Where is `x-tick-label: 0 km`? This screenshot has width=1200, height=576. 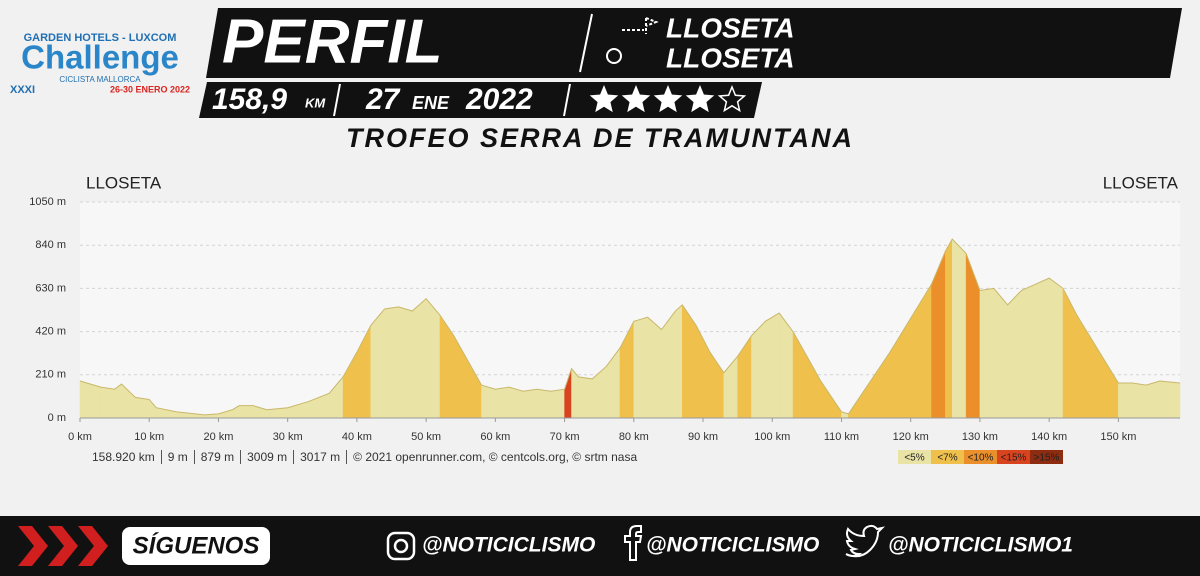 x-tick-label: 0 km is located at coordinates (80, 437).